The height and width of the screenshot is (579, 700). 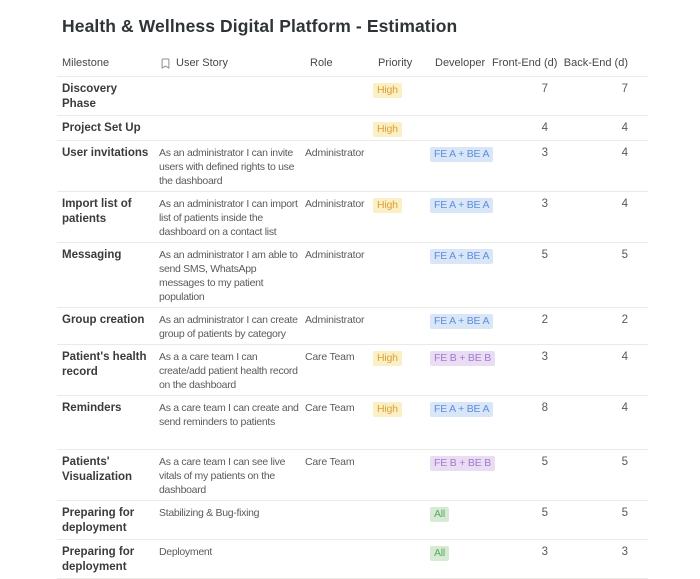 What do you see at coordinates (92, 408) in the screenshot?
I see `milestone-cell: Reminders` at bounding box center [92, 408].